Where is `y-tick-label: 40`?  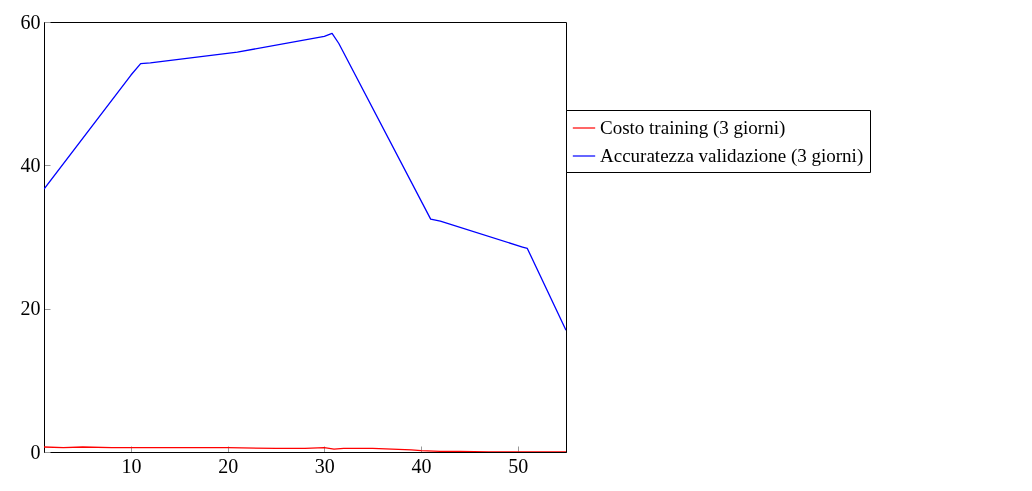
y-tick-label: 40 is located at coordinates (30, 164).